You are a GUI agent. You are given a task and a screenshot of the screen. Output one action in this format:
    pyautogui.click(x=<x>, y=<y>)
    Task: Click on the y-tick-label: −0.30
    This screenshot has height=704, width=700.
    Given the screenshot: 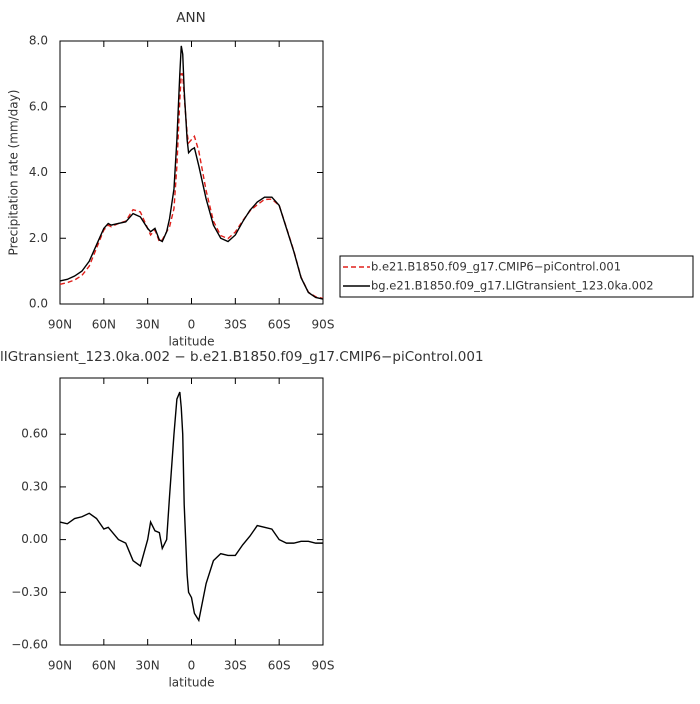 What is the action you would take?
    pyautogui.click(x=29, y=592)
    